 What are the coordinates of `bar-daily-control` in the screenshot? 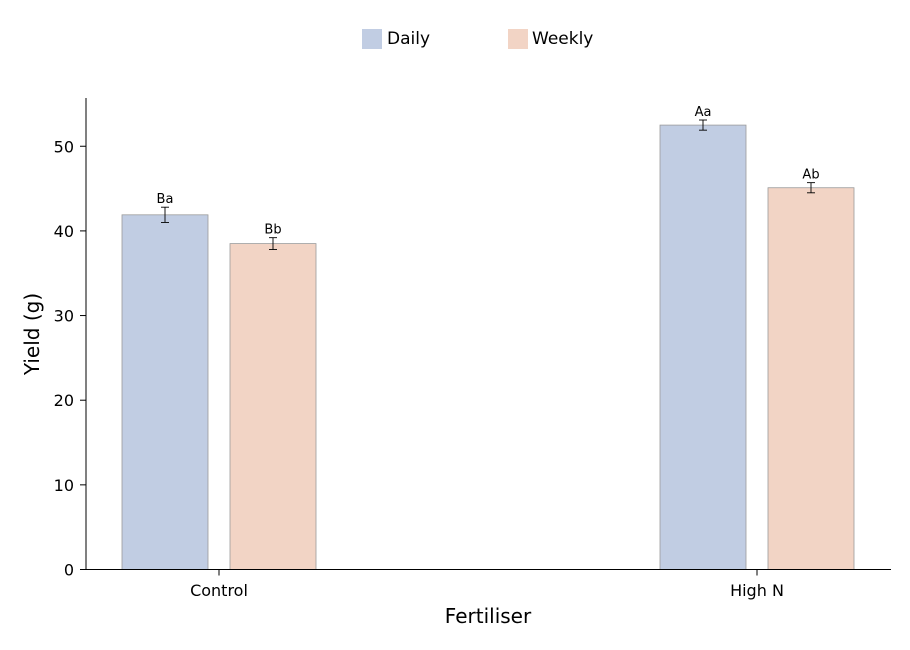 It's located at (165, 392).